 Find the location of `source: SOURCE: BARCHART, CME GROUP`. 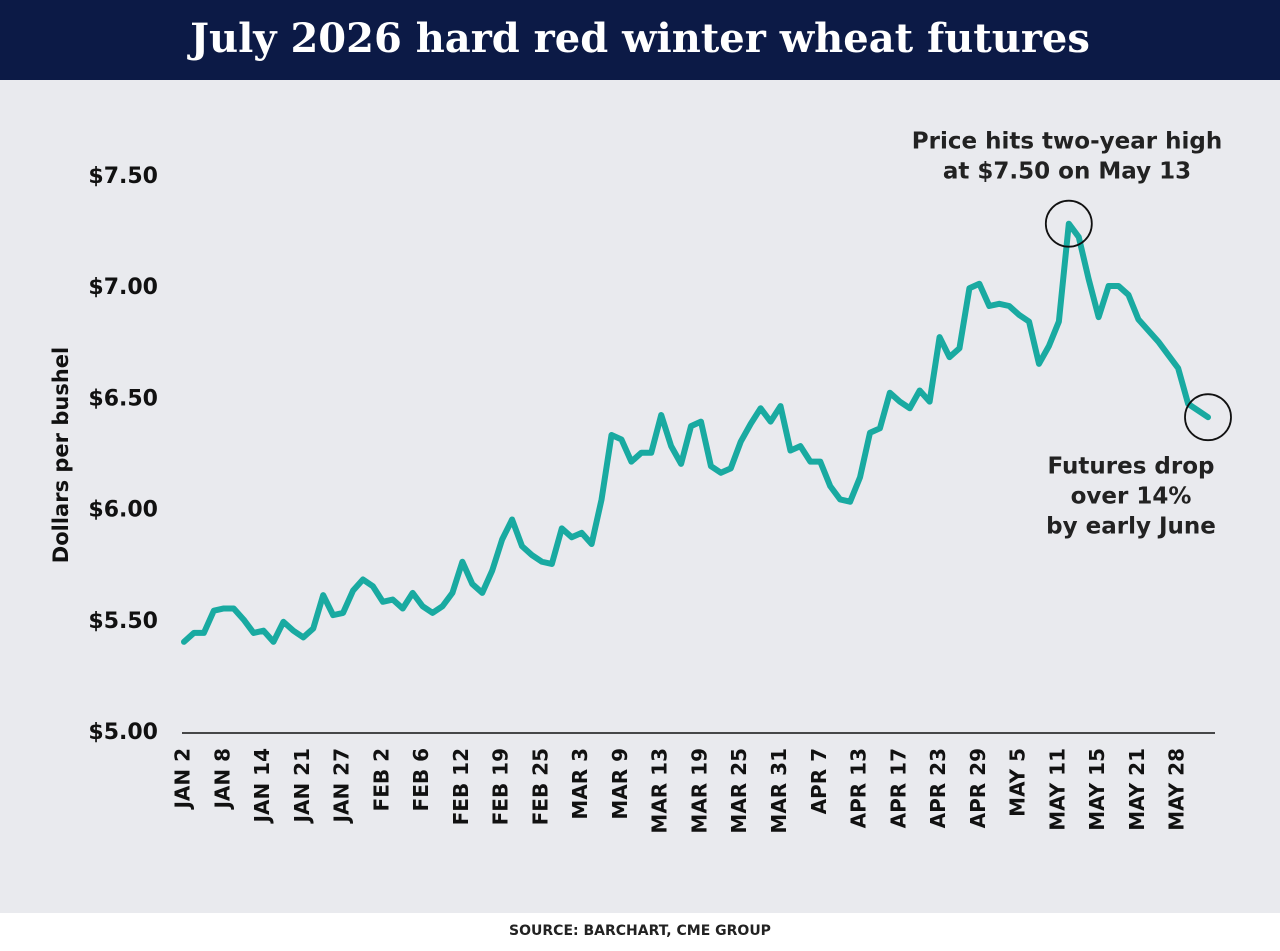

source: SOURCE: BARCHART, CME GROUP is located at coordinates (640, 931).